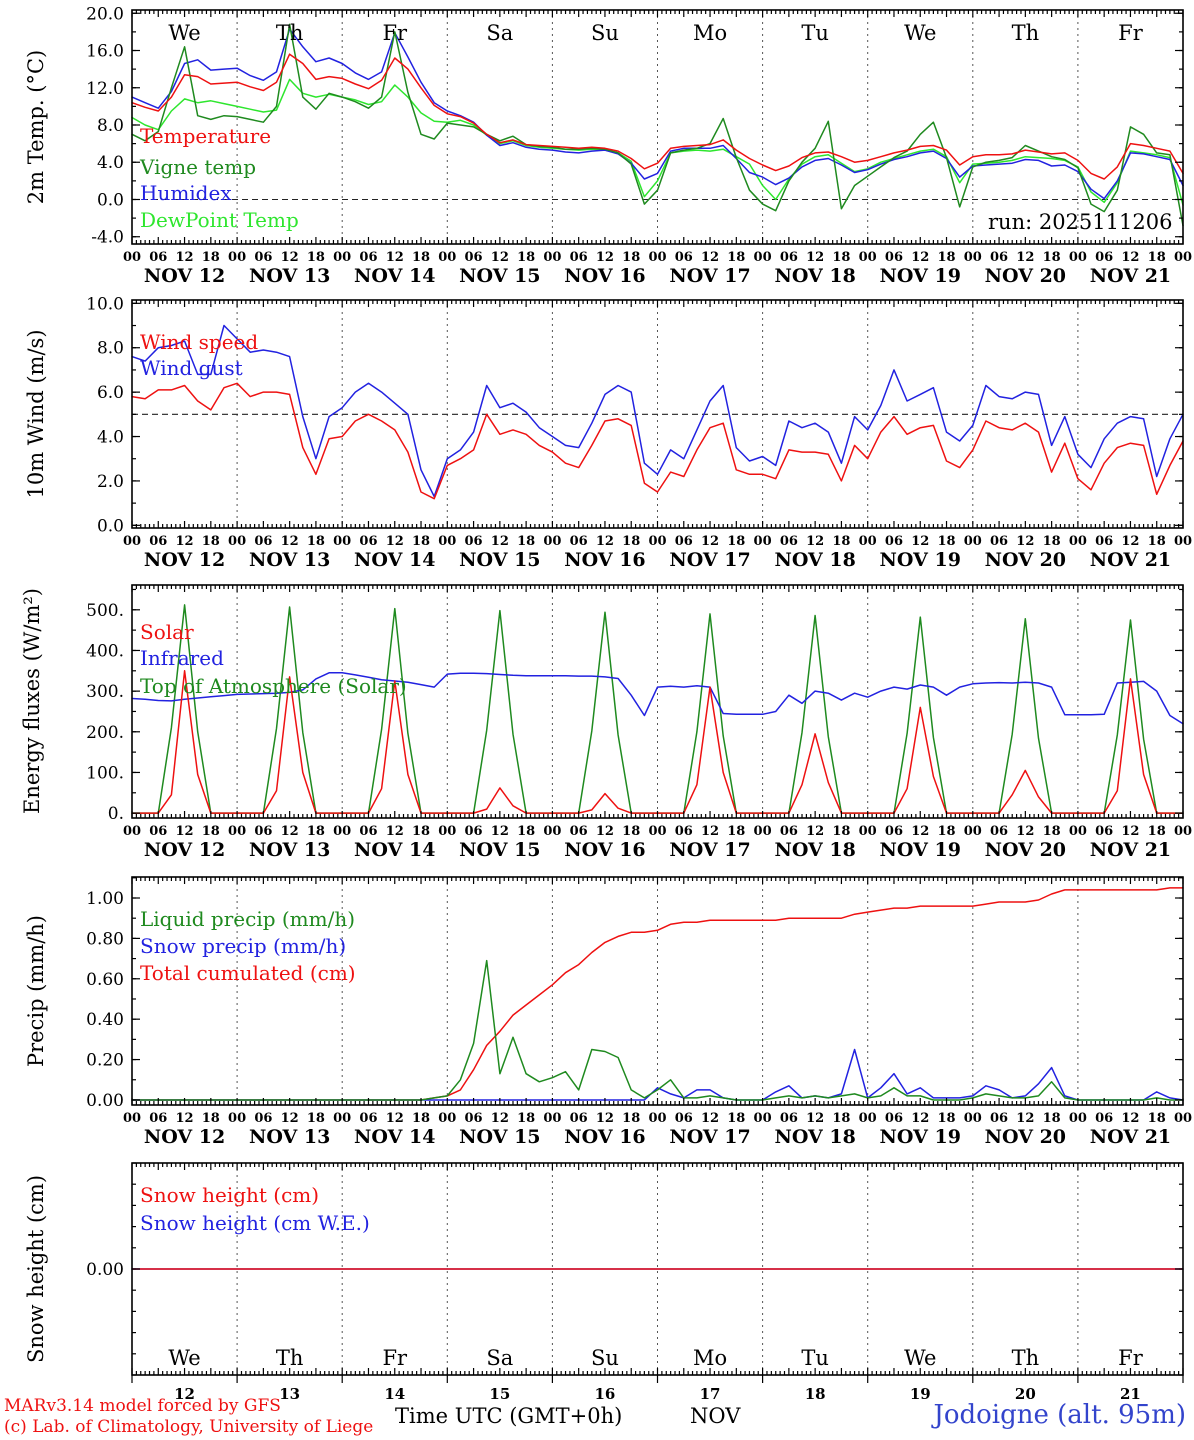 Image resolution: width=1194 pixels, height=1440 pixels. Describe the element at coordinates (1080, 222) in the screenshot. I see `run-label: run: 2025111206` at that location.